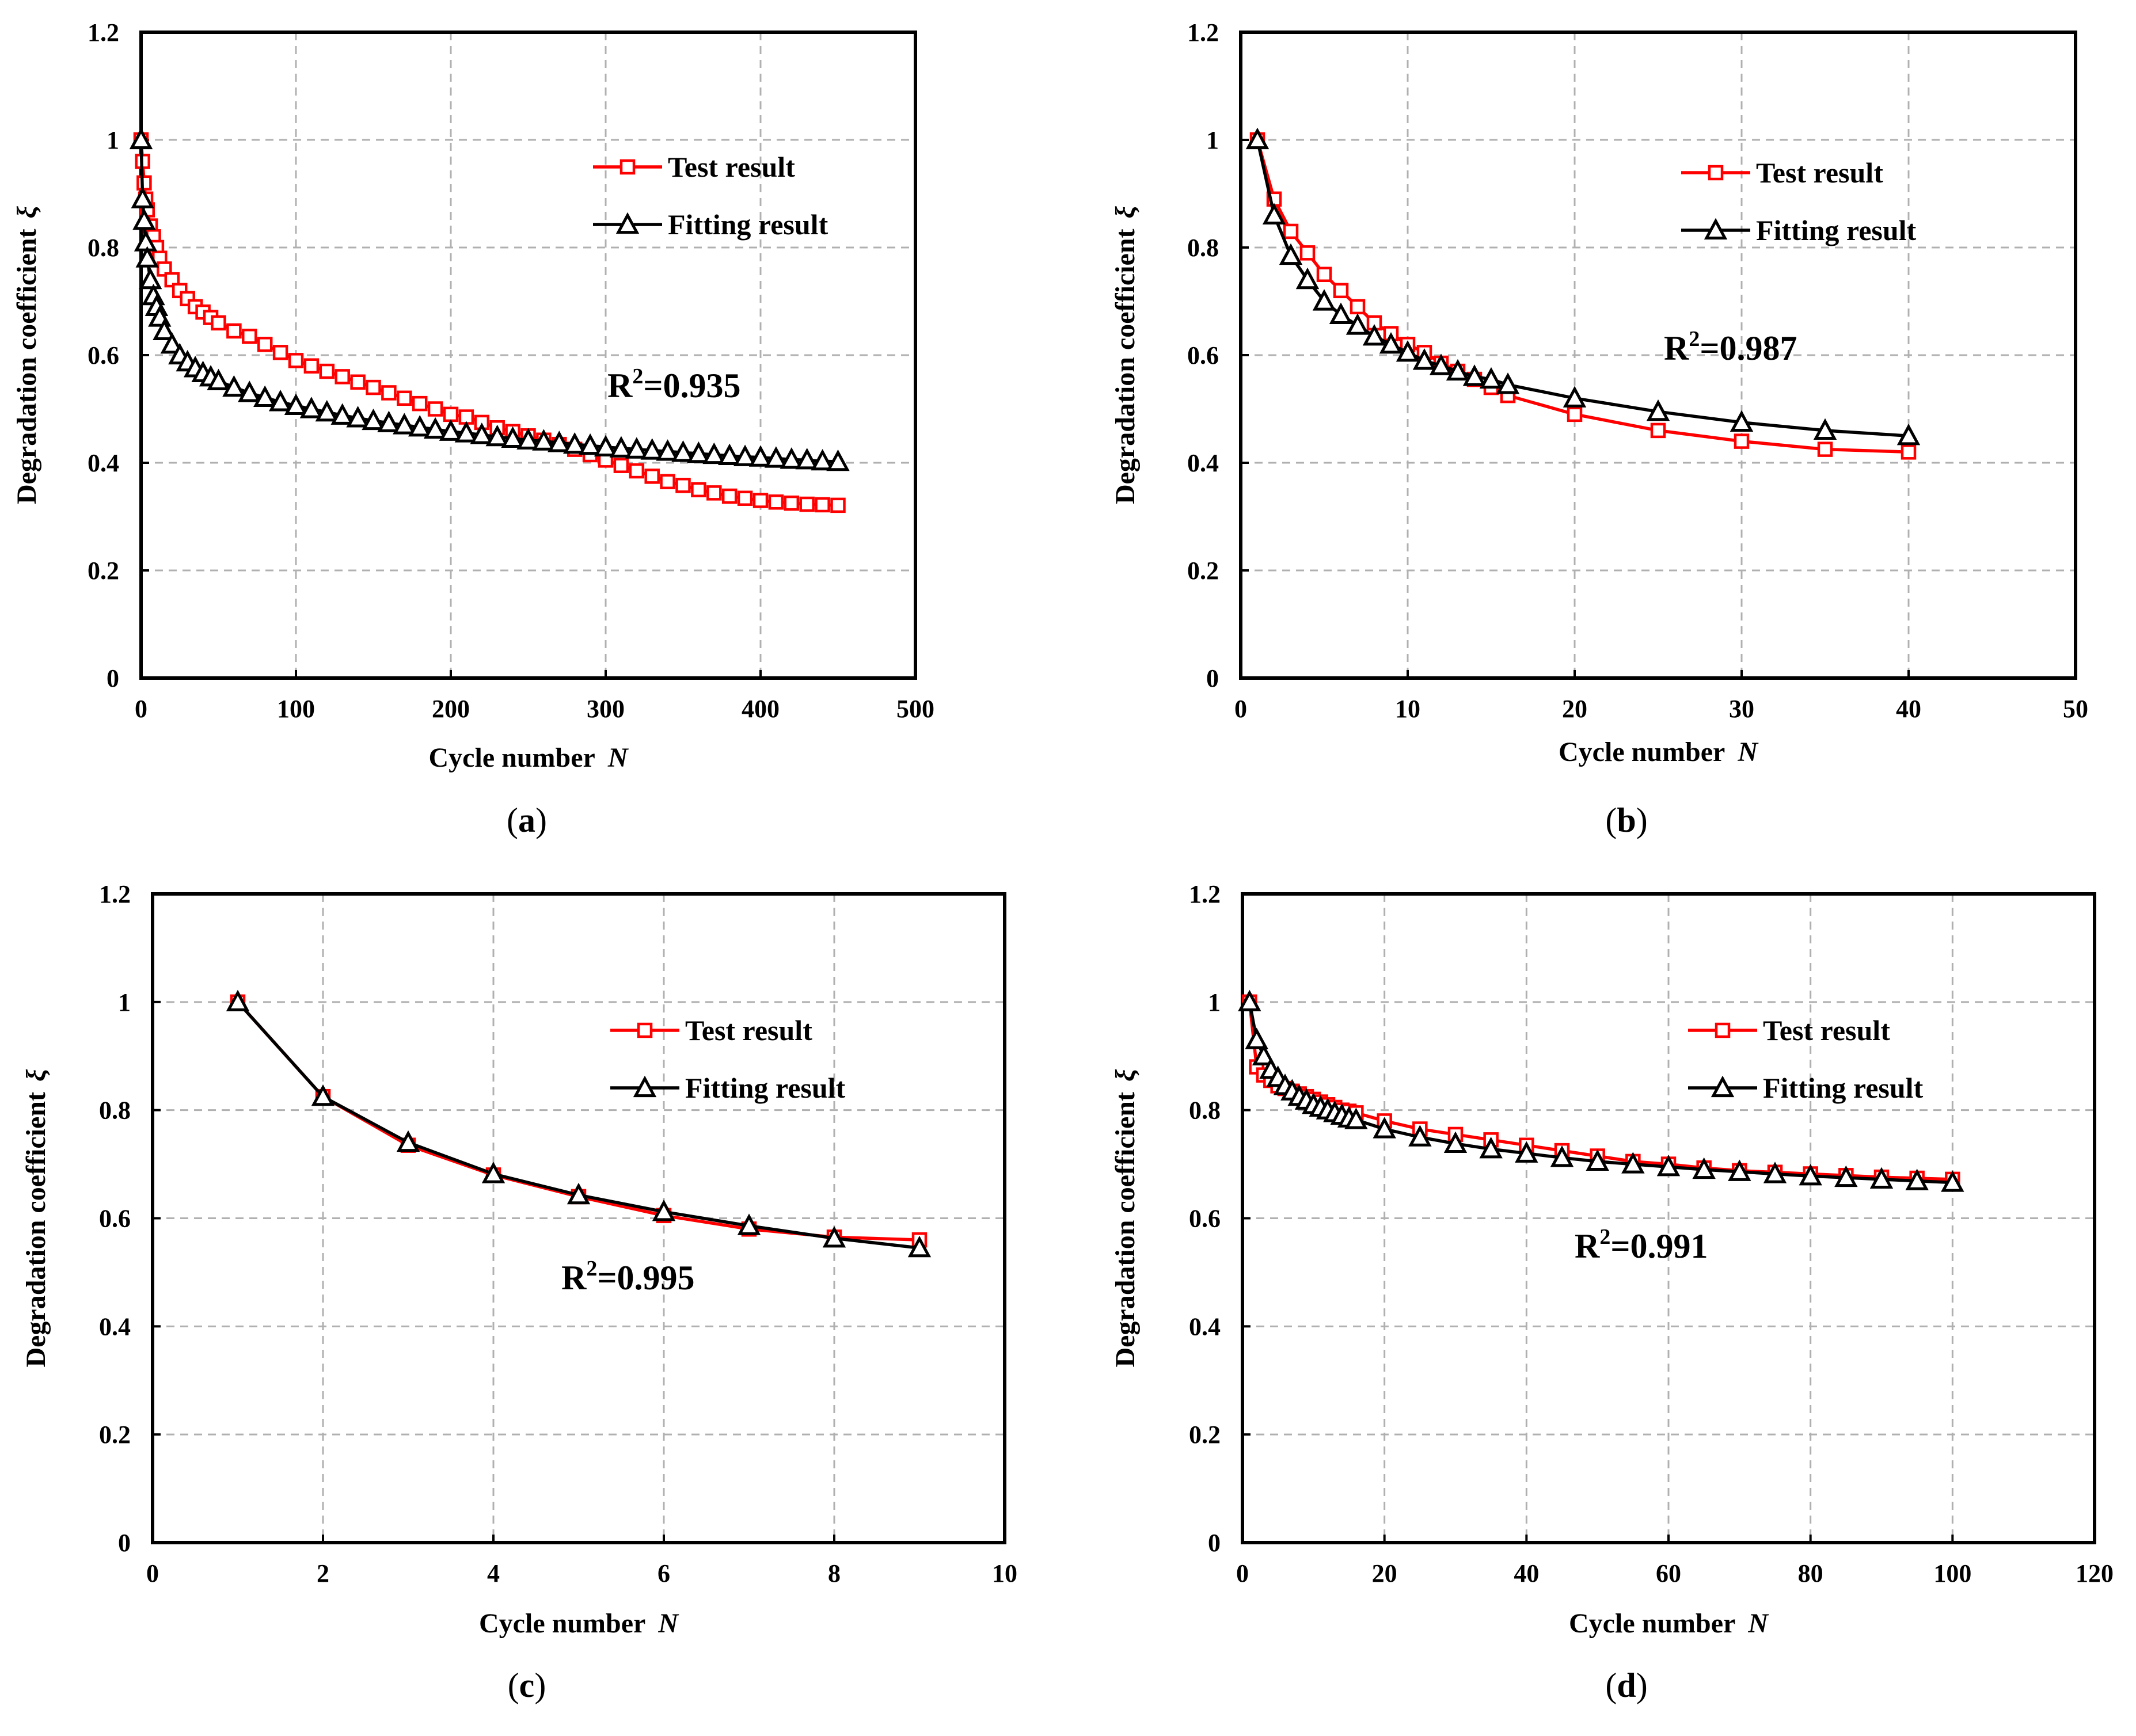  What do you see at coordinates (1908, 709) in the screenshot?
I see `x-tick-label: 40` at bounding box center [1908, 709].